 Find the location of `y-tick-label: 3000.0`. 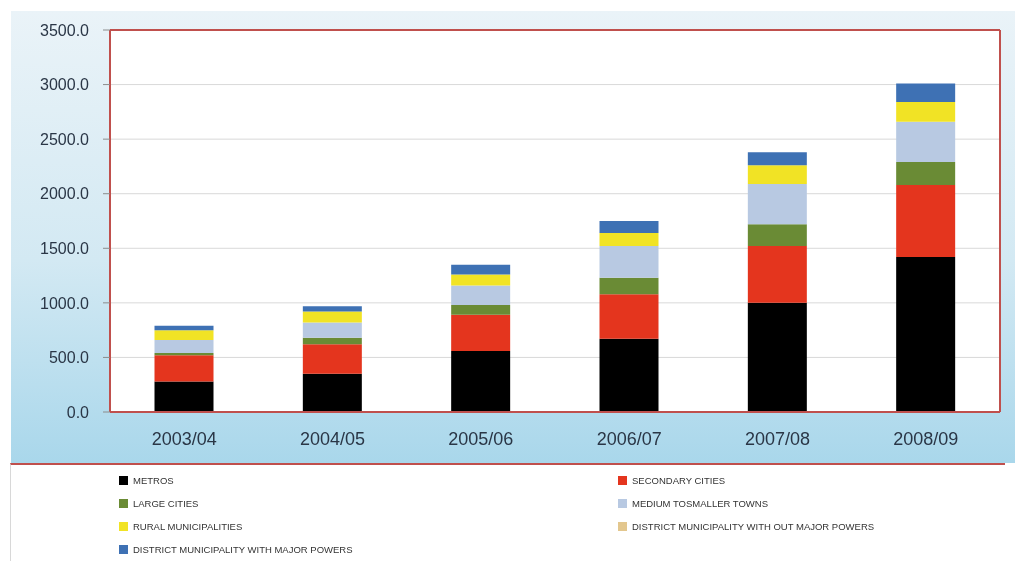

y-tick-label: 3000.0 is located at coordinates (65, 85).